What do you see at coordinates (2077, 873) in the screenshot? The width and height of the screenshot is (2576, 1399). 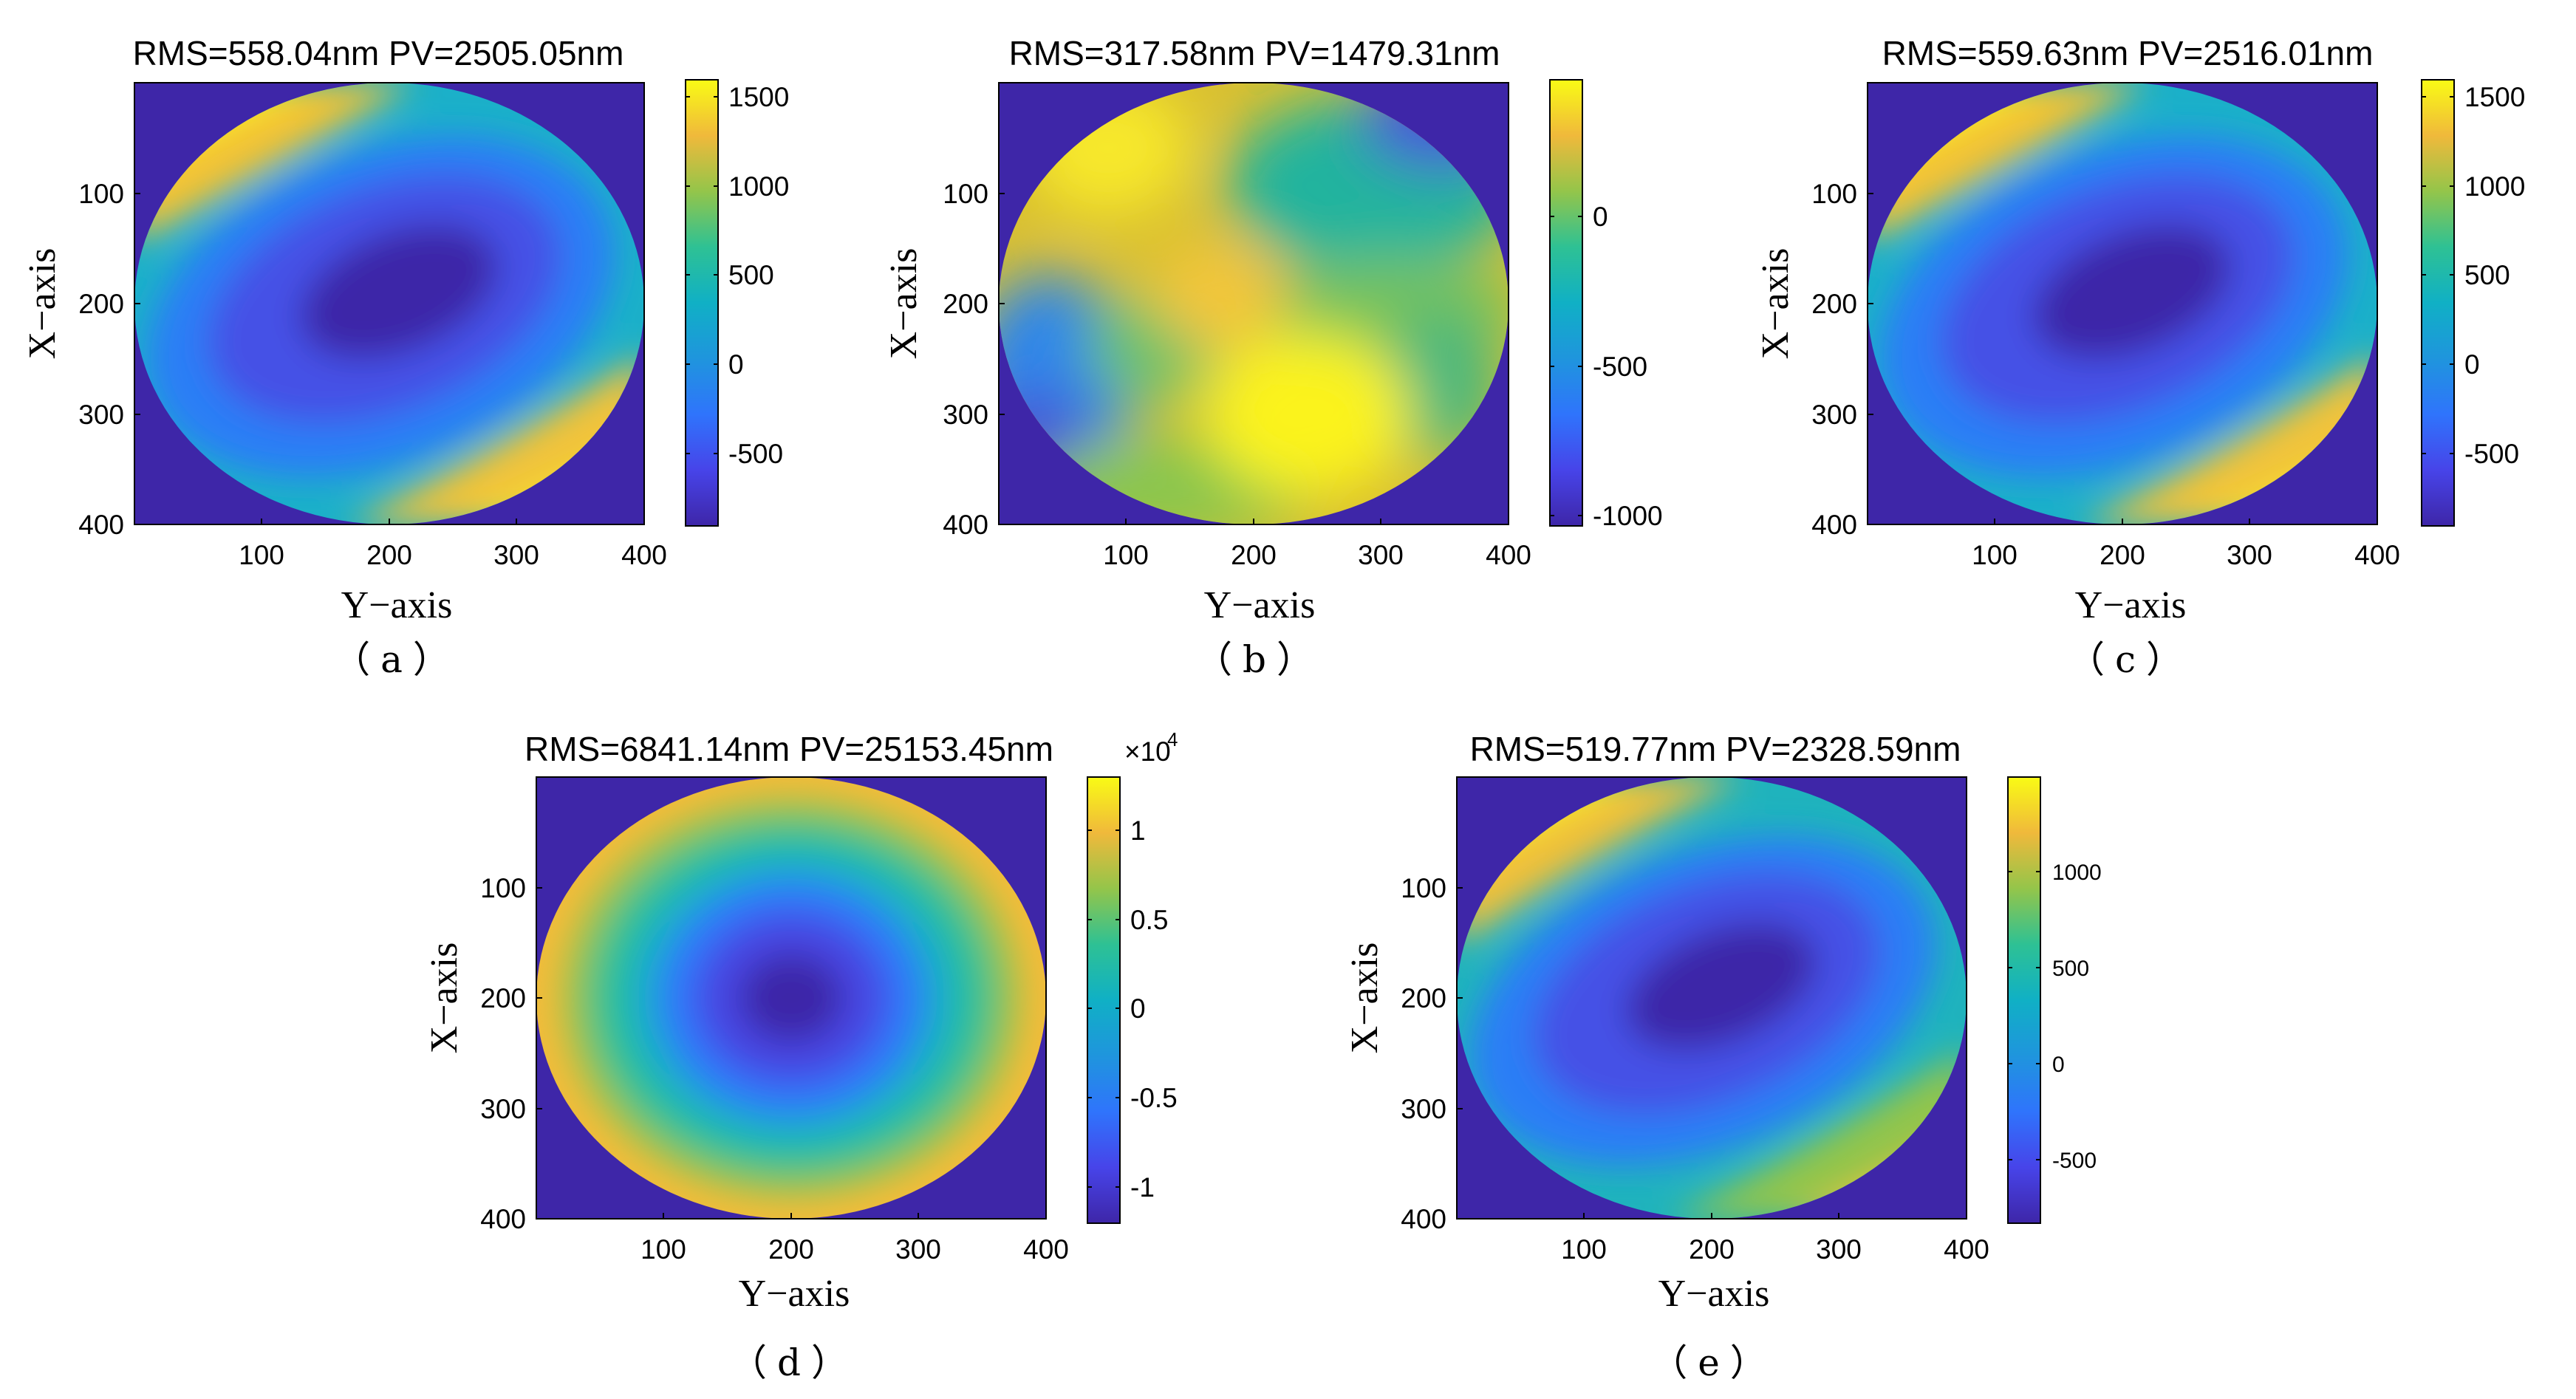 I see `panel-e-colorbar-tick-label: 1000` at bounding box center [2077, 873].